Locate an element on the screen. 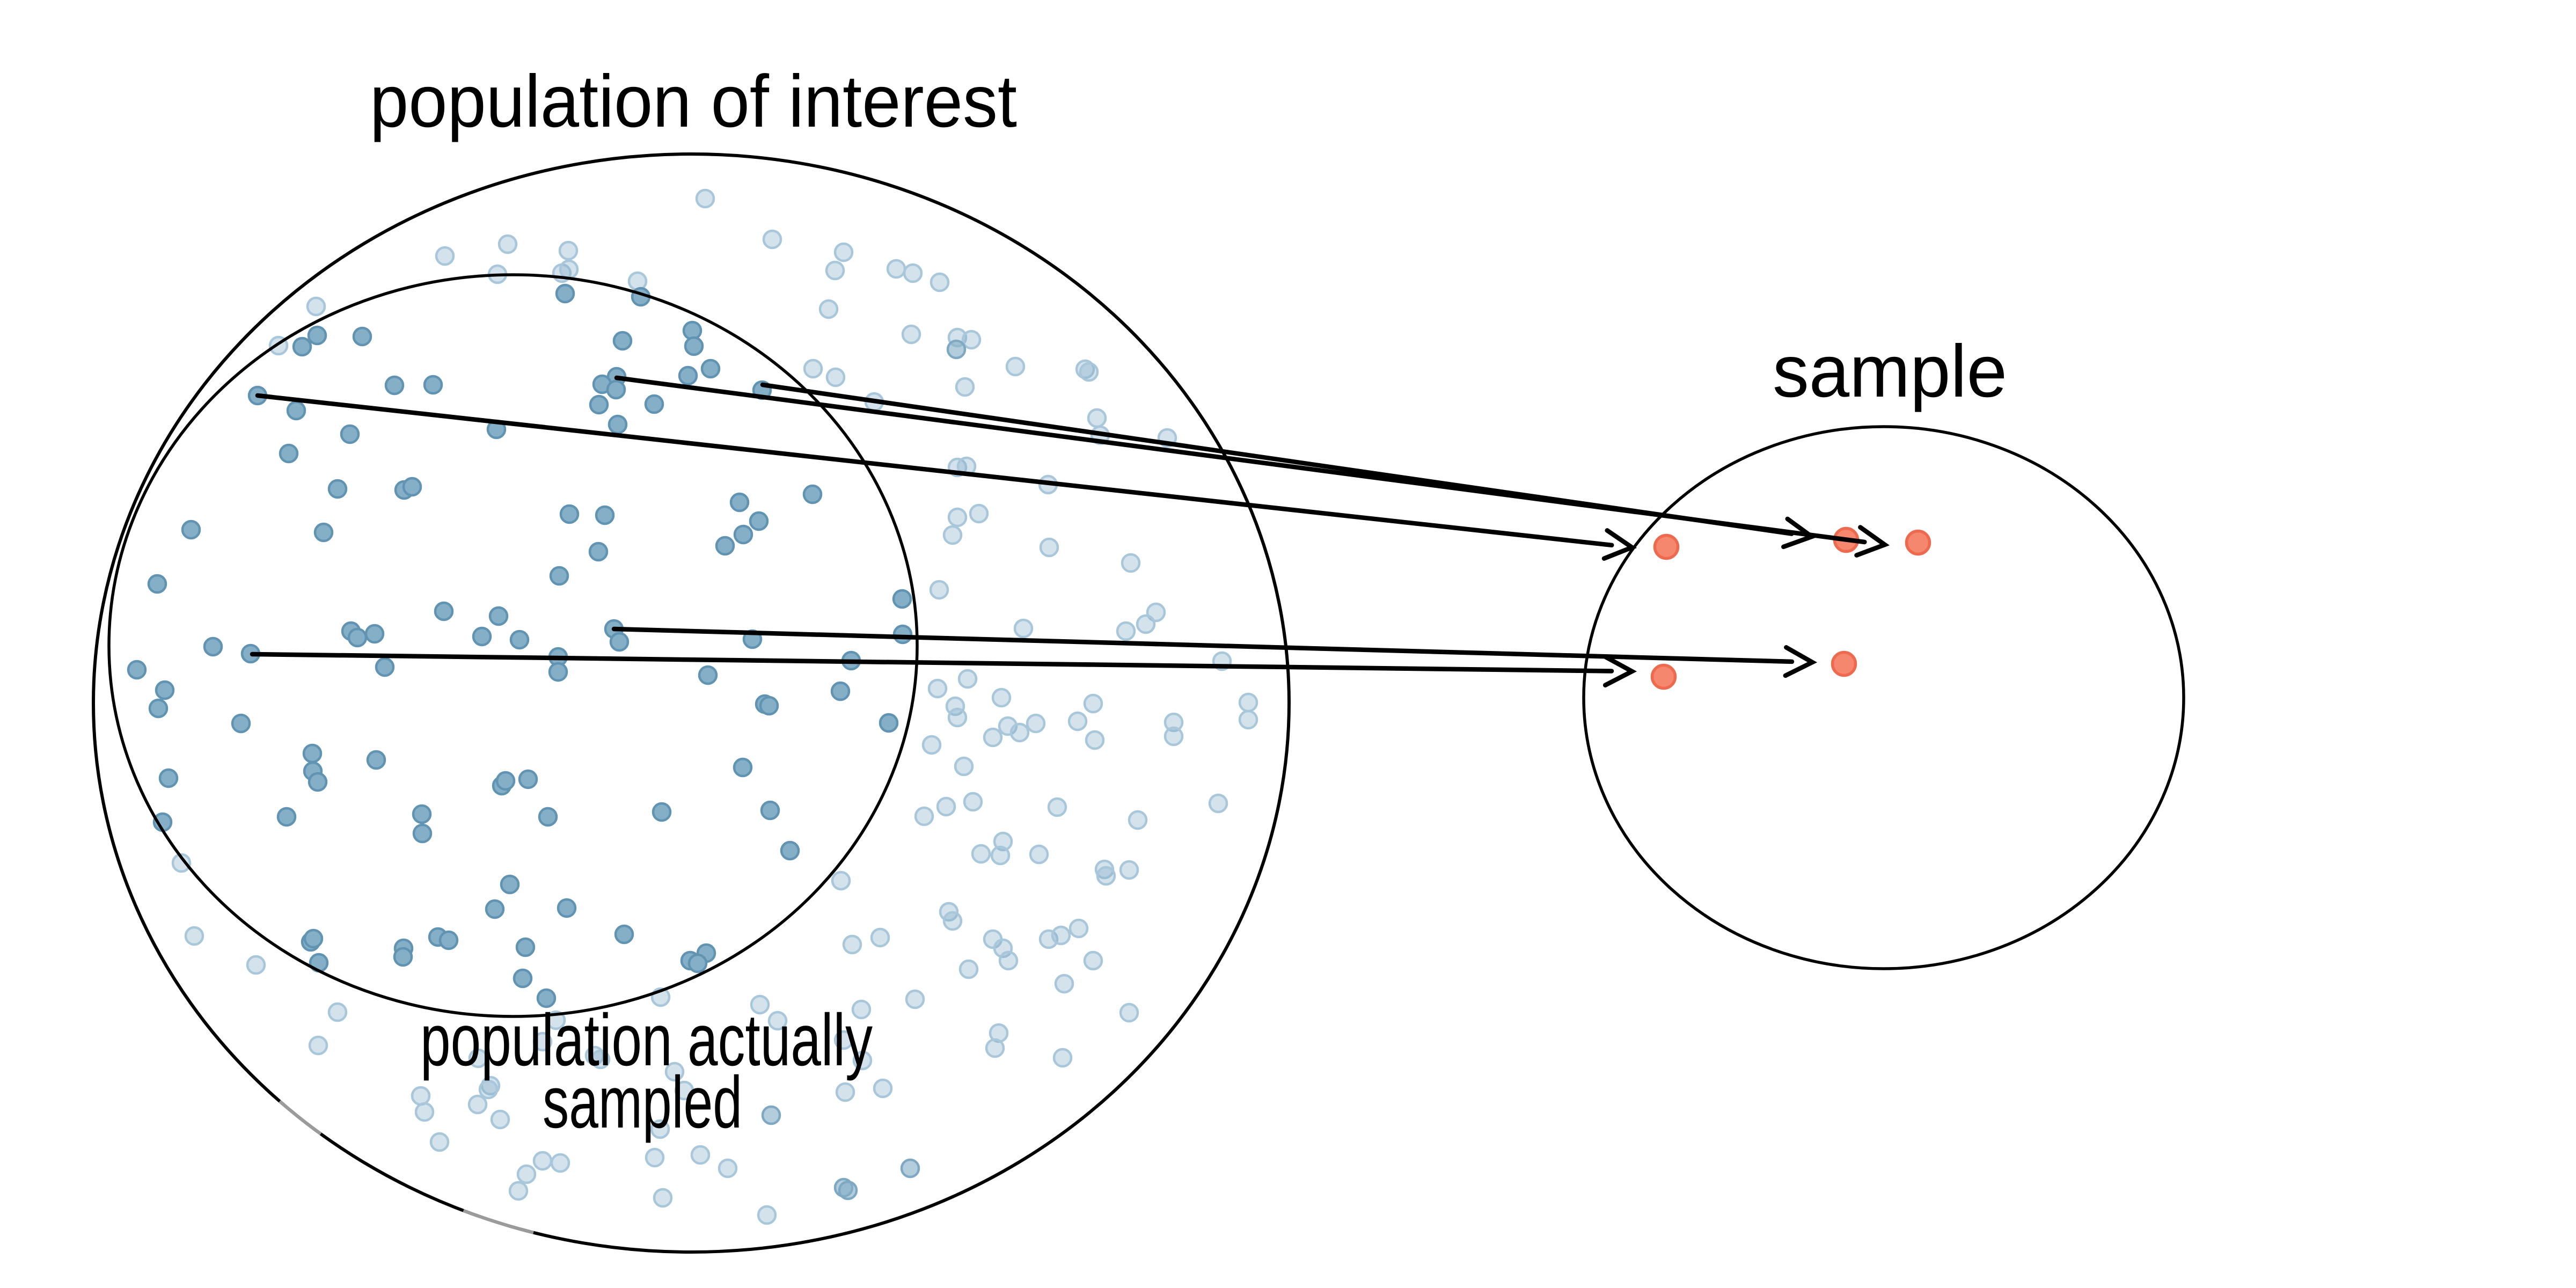 This screenshot has width=2576, height=1288. svg-text: population of interest is located at coordinates (693, 101).